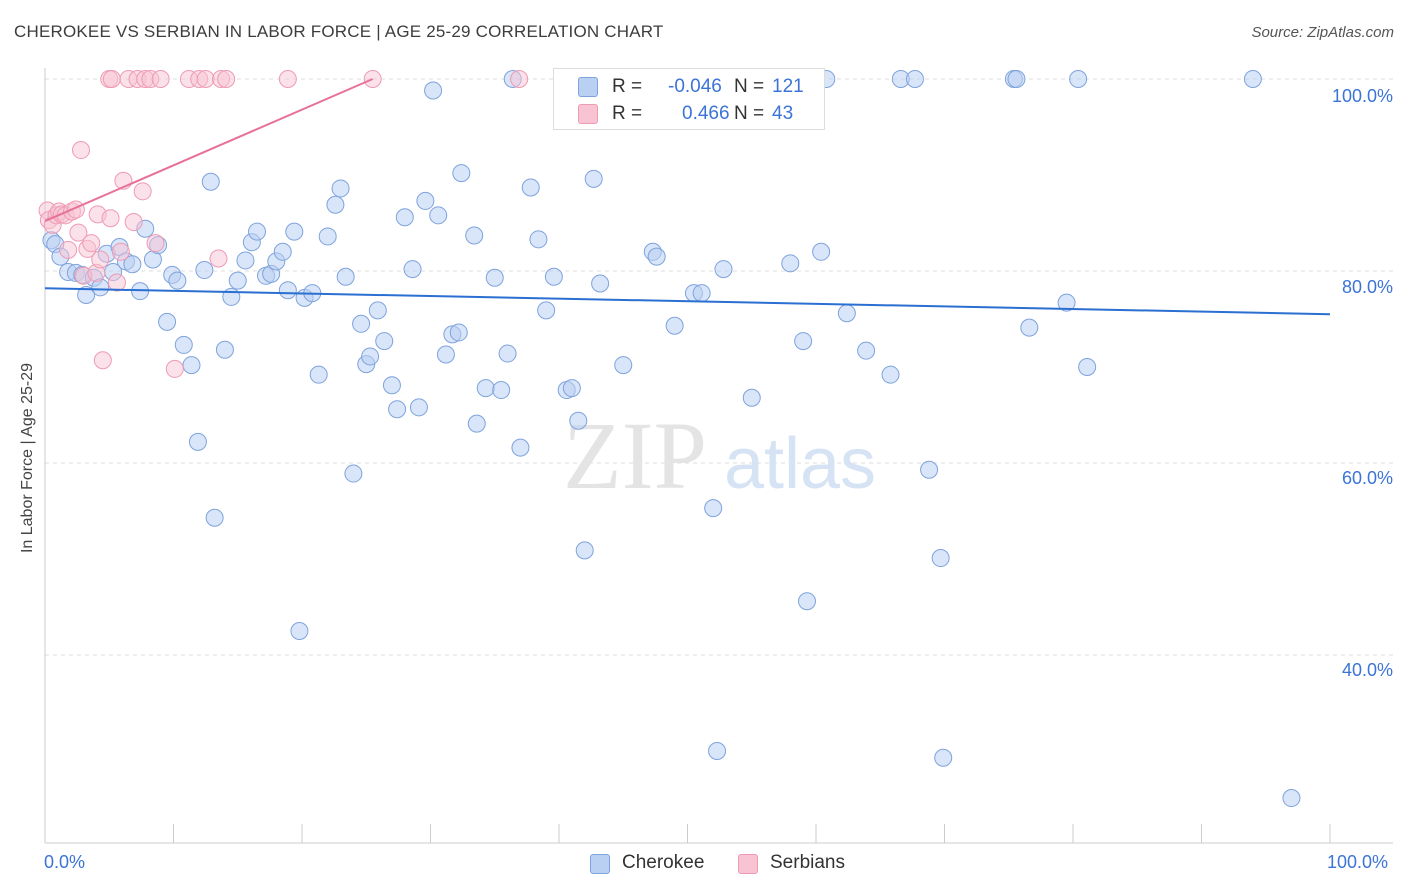 Image resolution: width=1406 pixels, height=892 pixels. Describe the element at coordinates (687, 301) in the screenshot. I see `cherokee-trend-line` at that location.